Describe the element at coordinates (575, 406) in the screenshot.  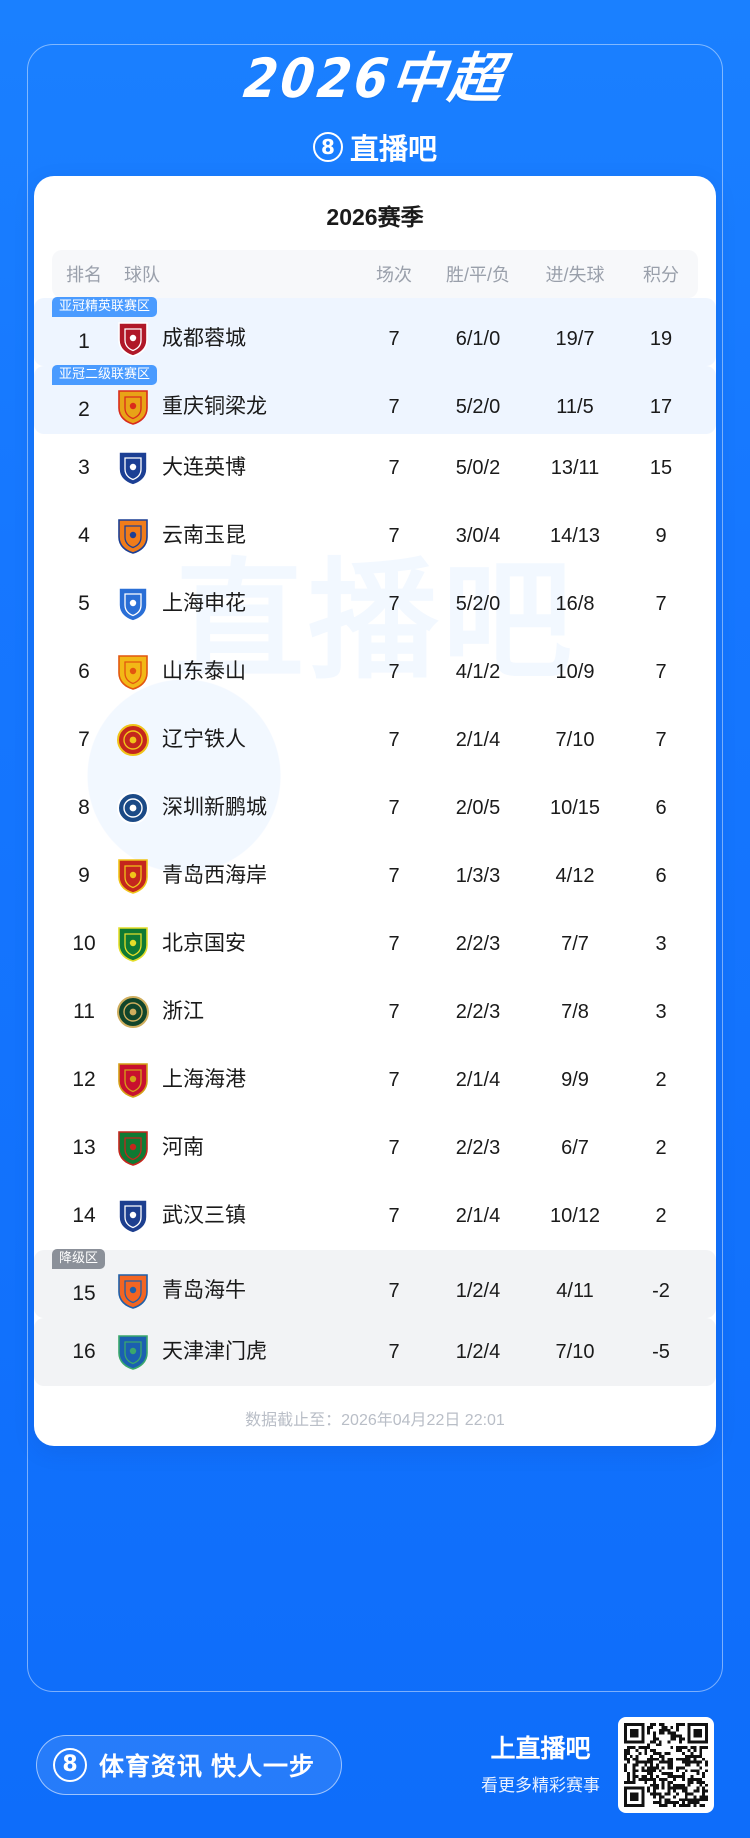
I see `row-goals: 11/5` at that location.